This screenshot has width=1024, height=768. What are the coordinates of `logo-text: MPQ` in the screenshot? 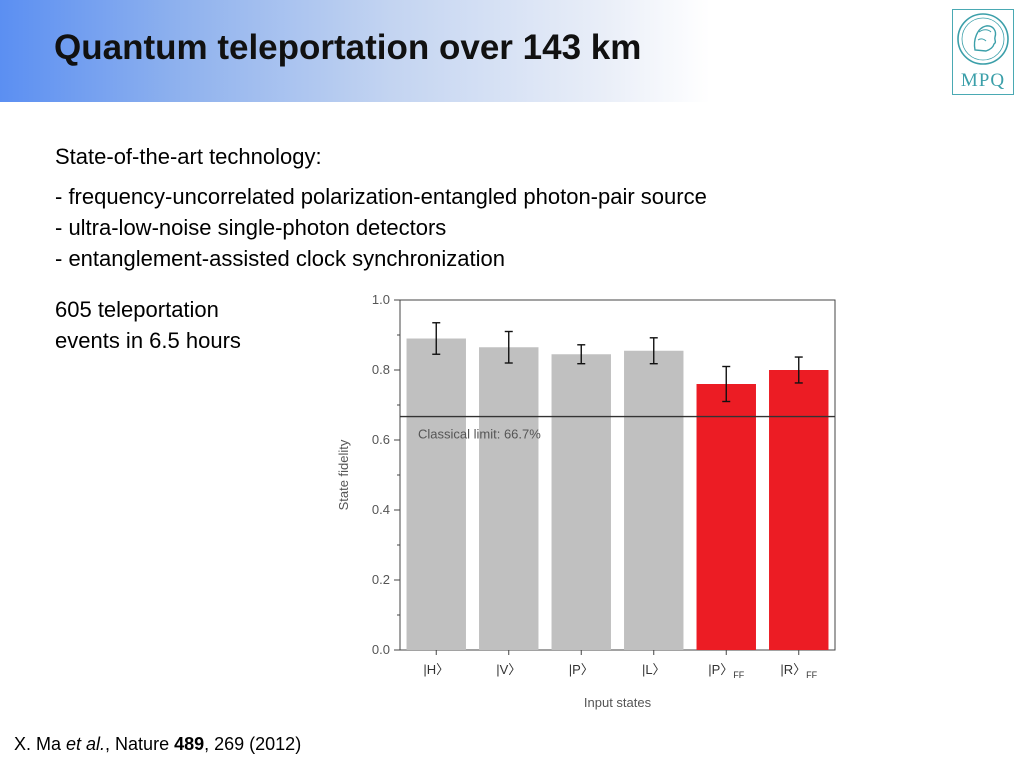 It's located at (983, 80).